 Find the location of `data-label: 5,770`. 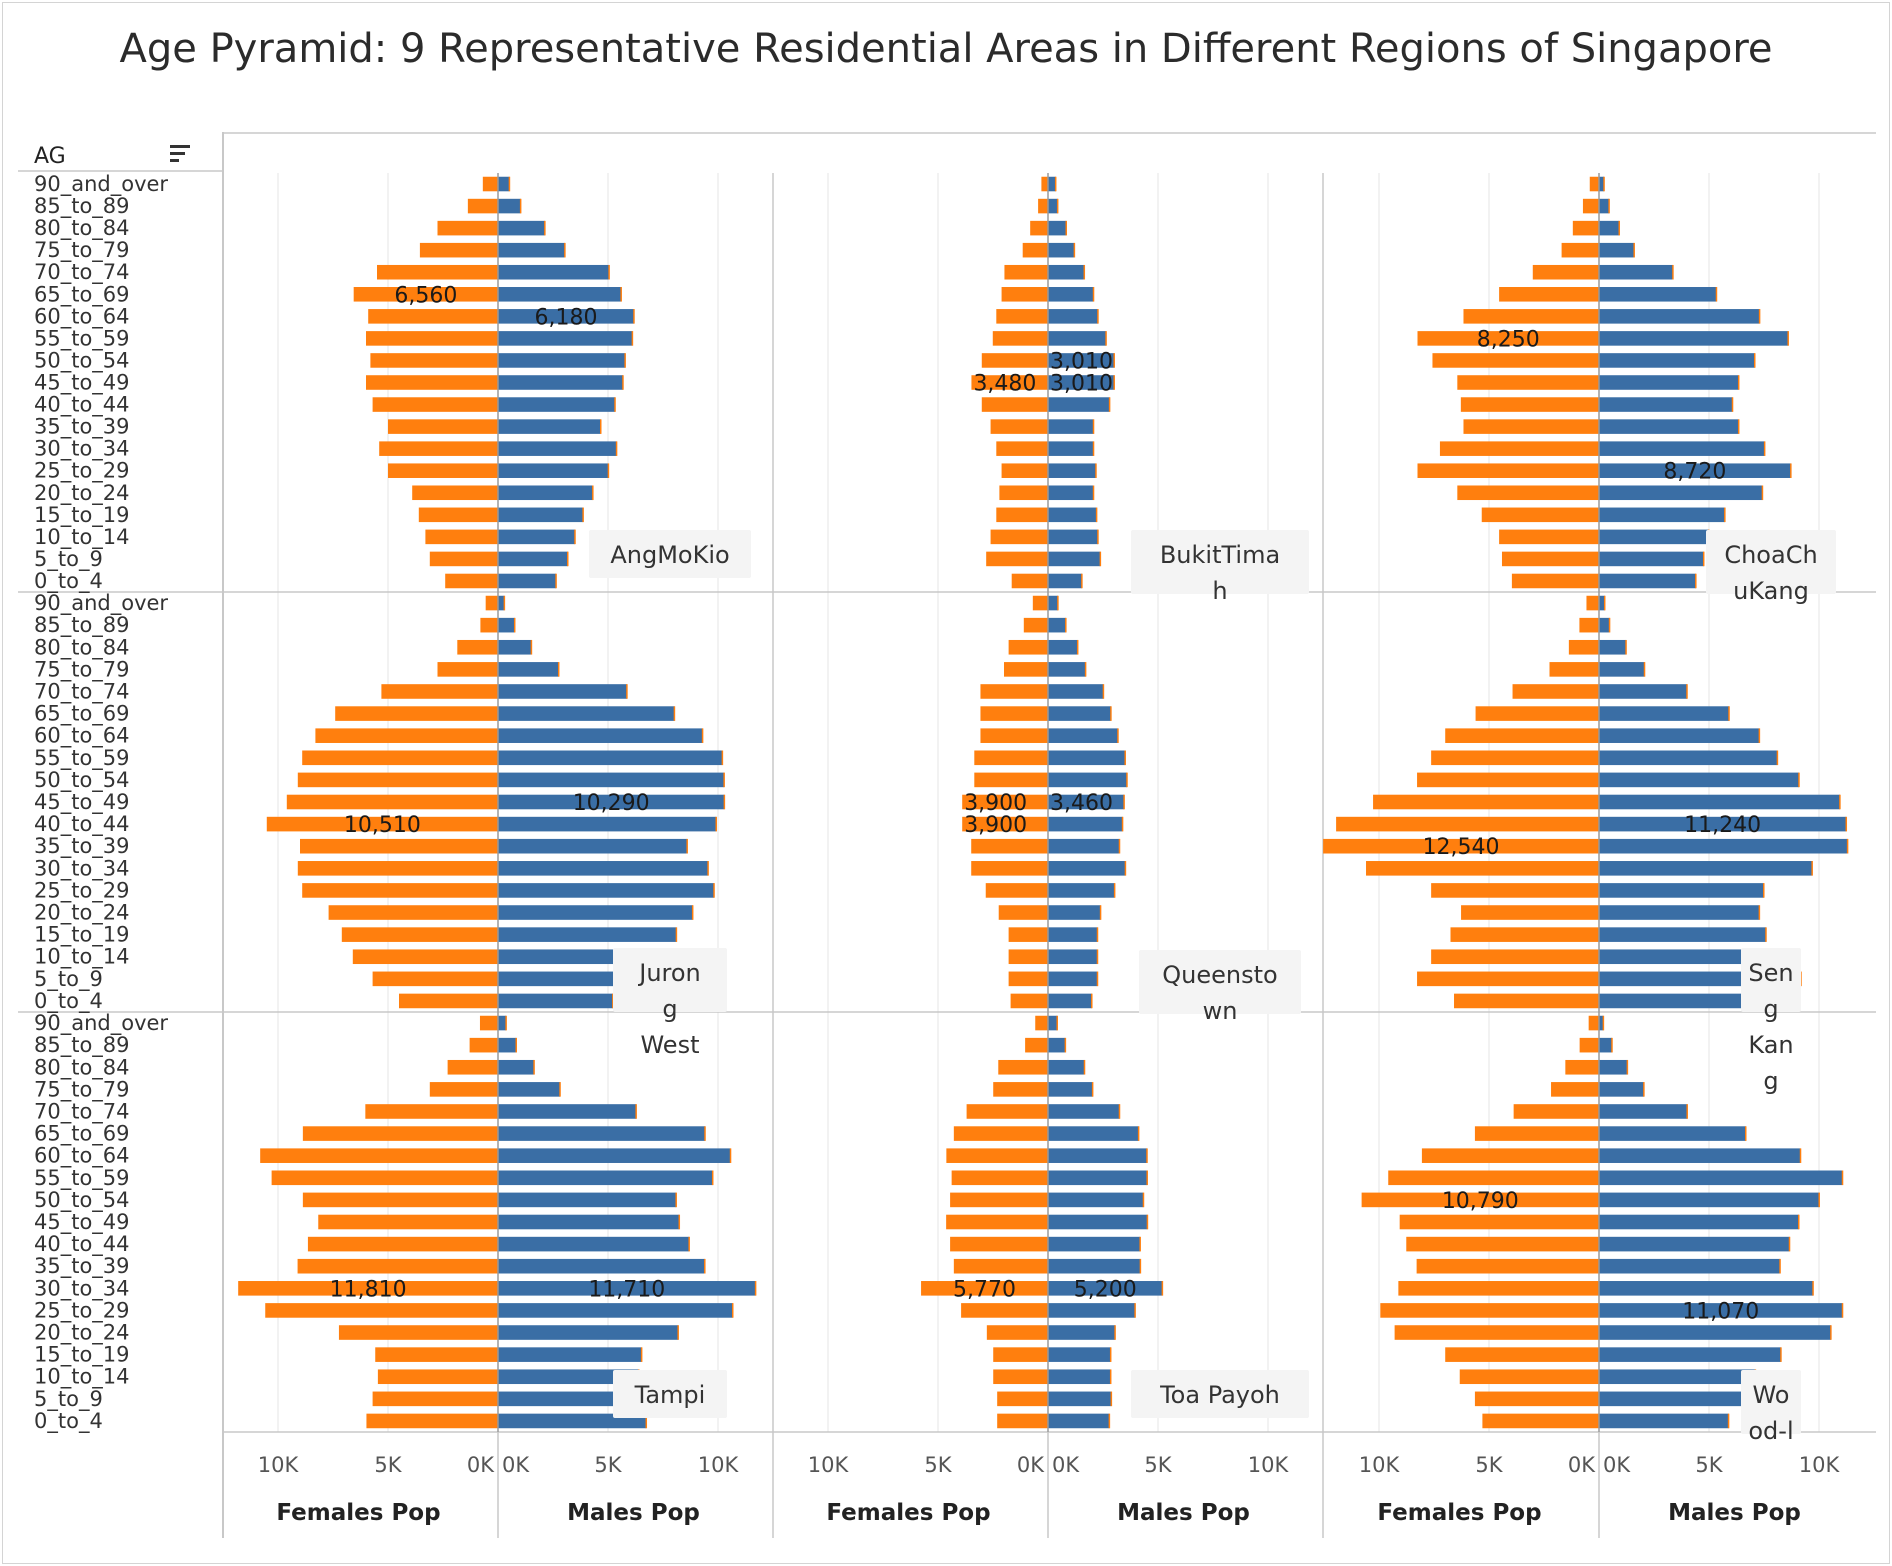

data-label: 5,770 is located at coordinates (984, 1289).